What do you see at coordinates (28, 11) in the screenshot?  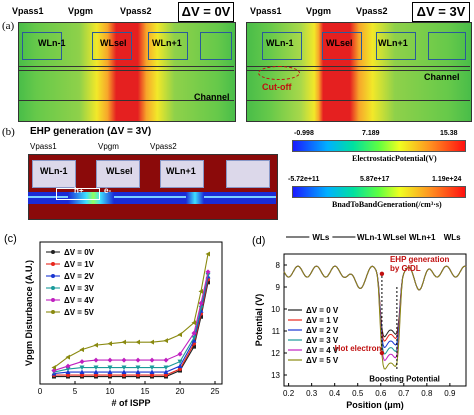 I see `a-left-vpass1: Vpass1` at bounding box center [28, 11].